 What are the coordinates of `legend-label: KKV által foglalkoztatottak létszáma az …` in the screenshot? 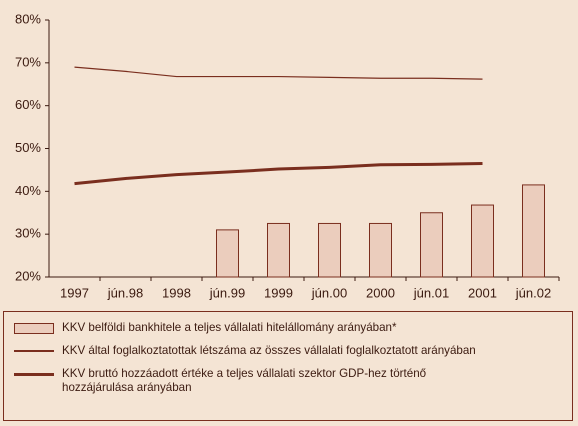 It's located at (269, 350).